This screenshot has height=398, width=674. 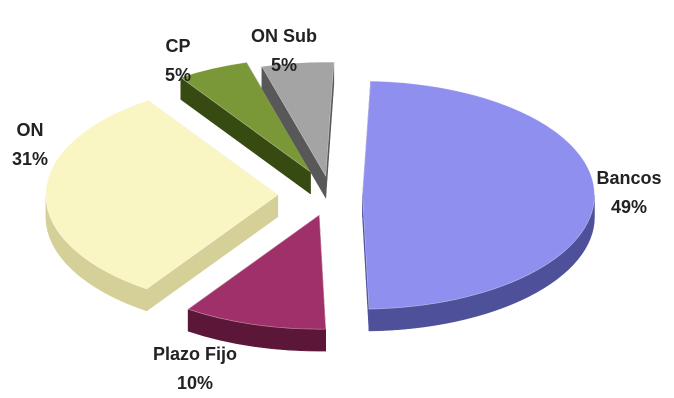 What do you see at coordinates (283, 65) in the screenshot?
I see `label-on-sub-value: 5%` at bounding box center [283, 65].